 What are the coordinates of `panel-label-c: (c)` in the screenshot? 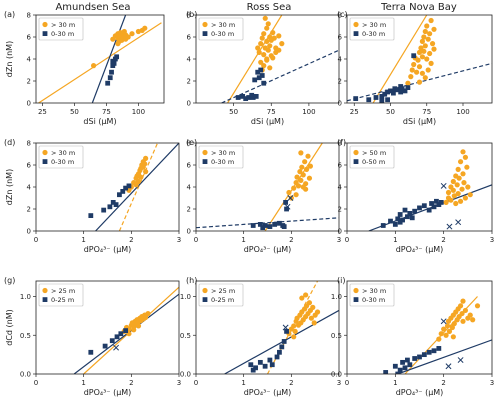 It's located at (342, 14).